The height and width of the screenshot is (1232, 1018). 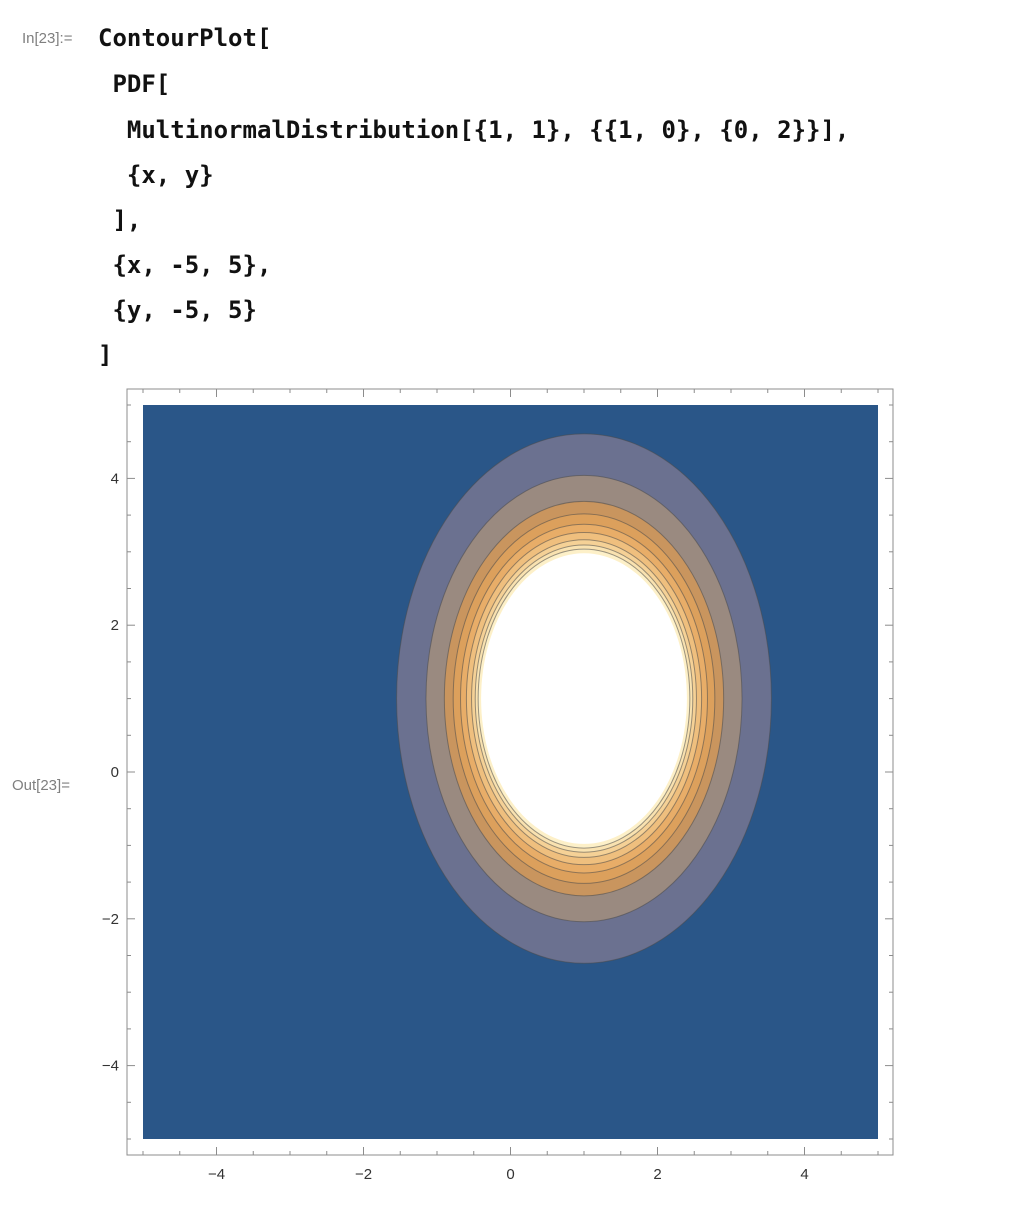 I want to click on input-label: In[23]:=, so click(x=47, y=38).